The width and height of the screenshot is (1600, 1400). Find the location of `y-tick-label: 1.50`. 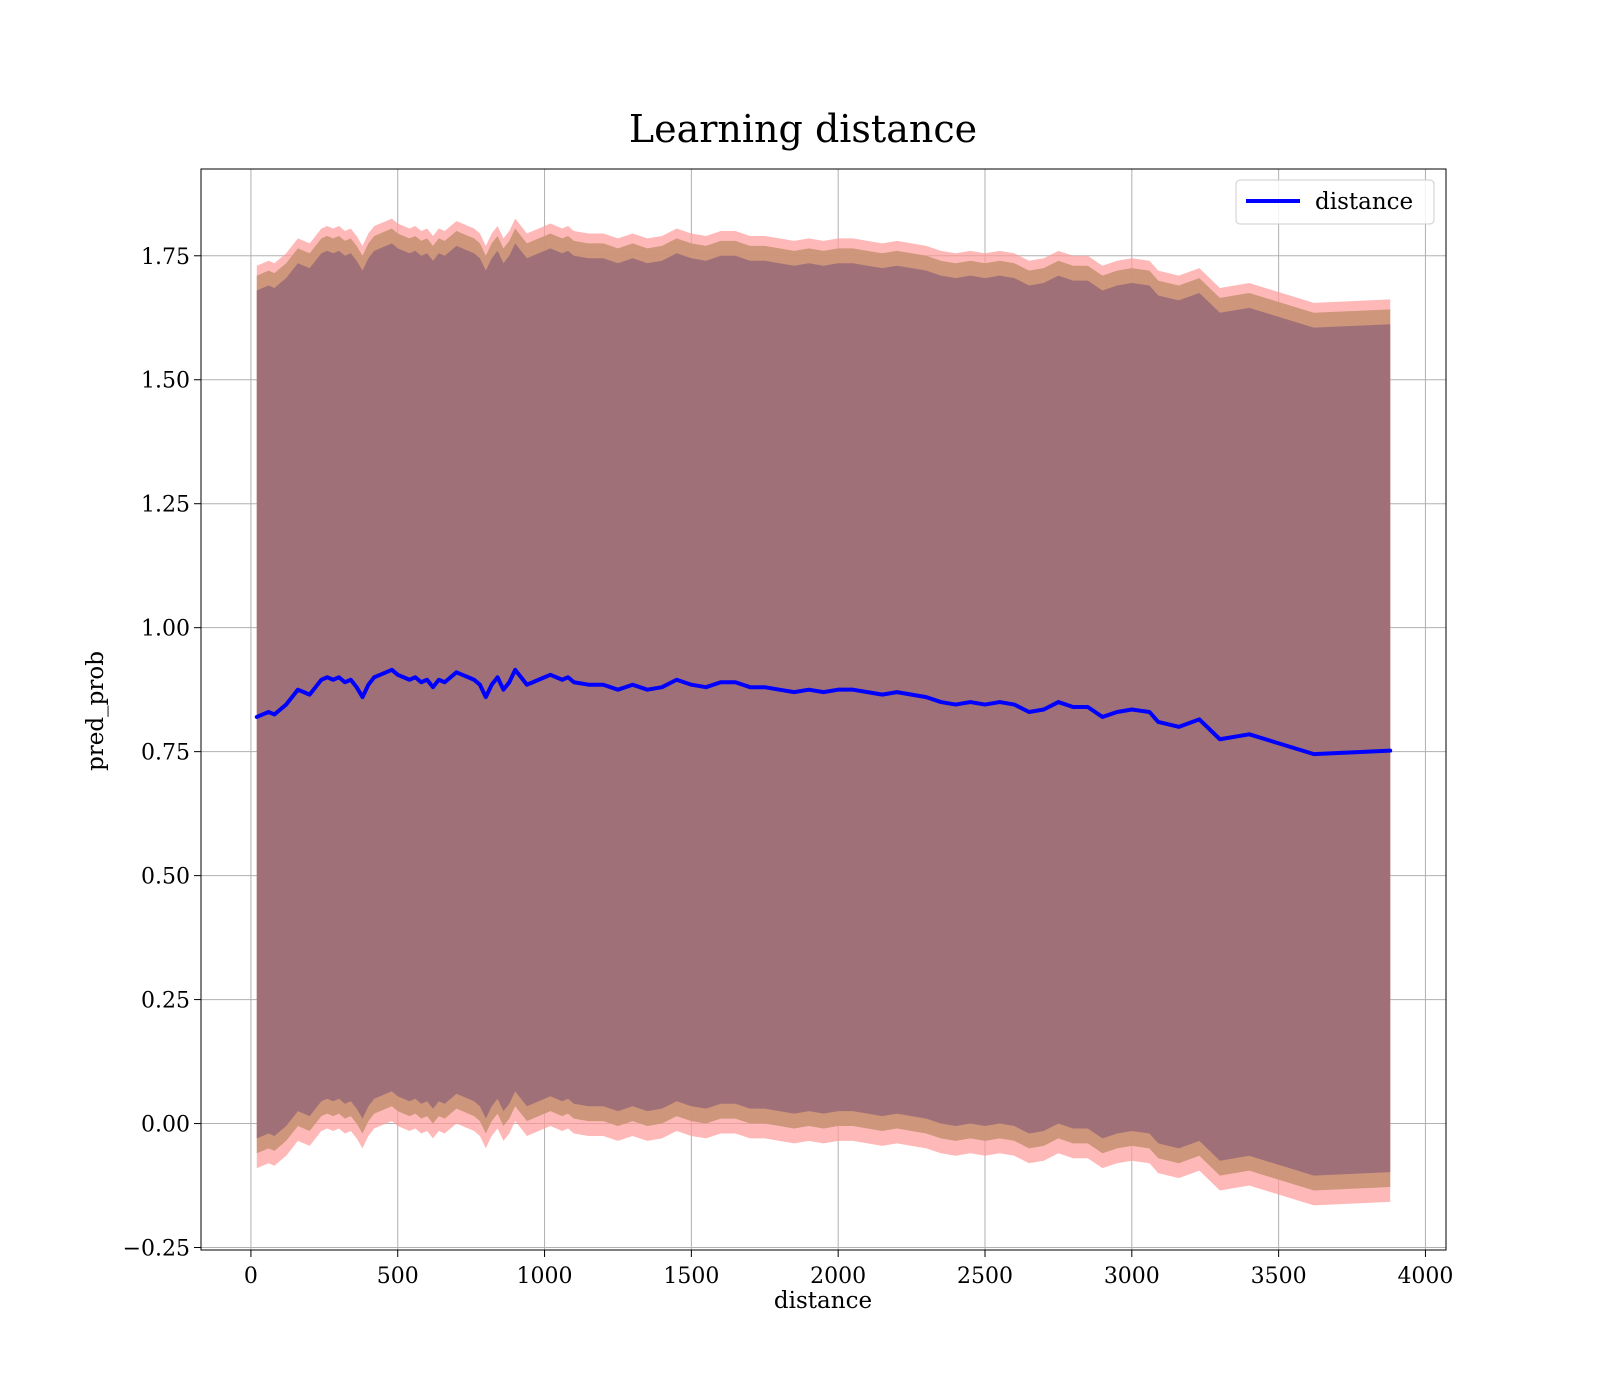

y-tick-label: 1.50 is located at coordinates (165, 381).